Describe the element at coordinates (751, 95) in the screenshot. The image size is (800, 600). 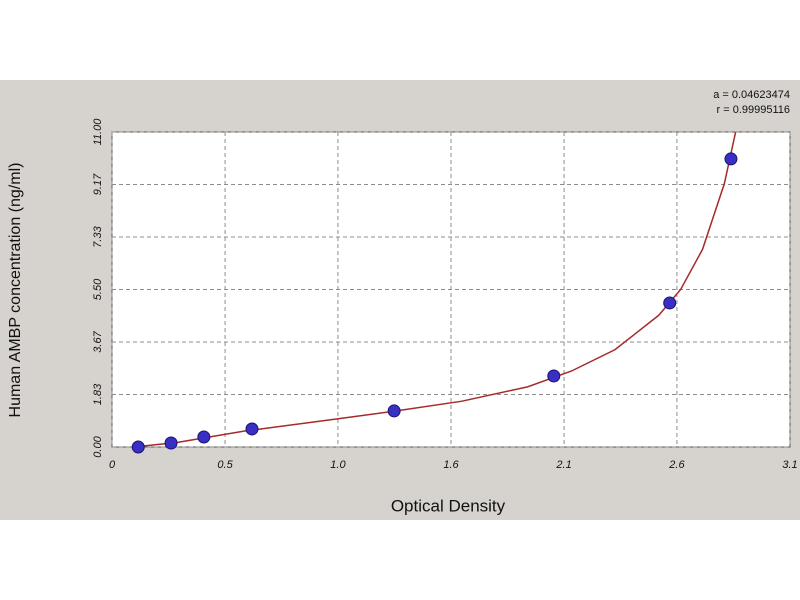
I see `annotation: a = 0.04623474` at that location.